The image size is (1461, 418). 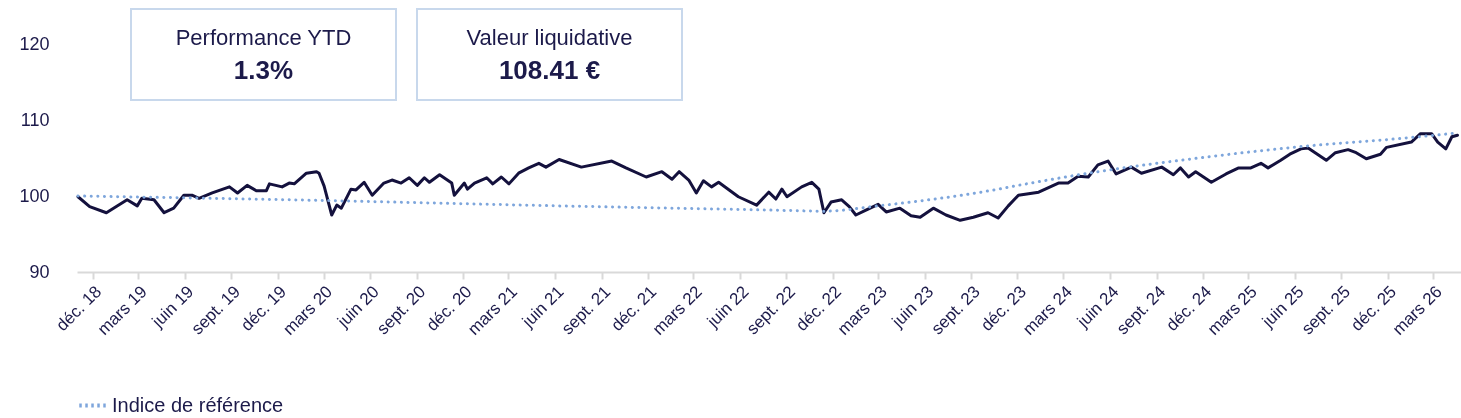 What do you see at coordinates (263, 54) in the screenshot?
I see `text-card: Performance YTD 1.3%` at bounding box center [263, 54].